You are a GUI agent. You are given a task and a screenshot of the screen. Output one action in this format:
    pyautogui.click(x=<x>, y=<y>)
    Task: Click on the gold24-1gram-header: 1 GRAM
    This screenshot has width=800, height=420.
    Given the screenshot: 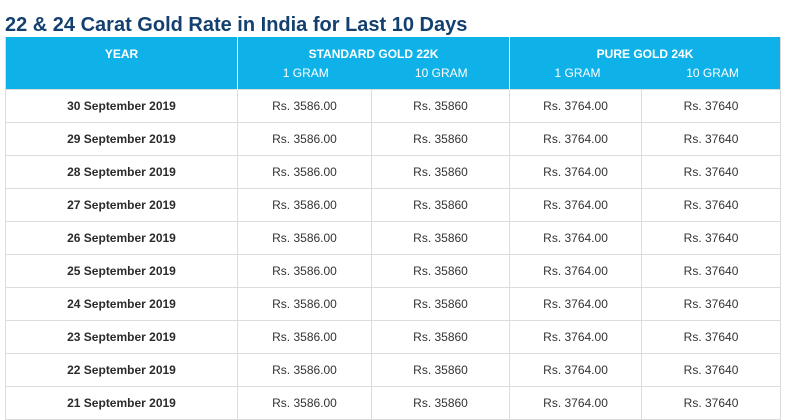 What is the action you would take?
    pyautogui.click(x=577, y=73)
    